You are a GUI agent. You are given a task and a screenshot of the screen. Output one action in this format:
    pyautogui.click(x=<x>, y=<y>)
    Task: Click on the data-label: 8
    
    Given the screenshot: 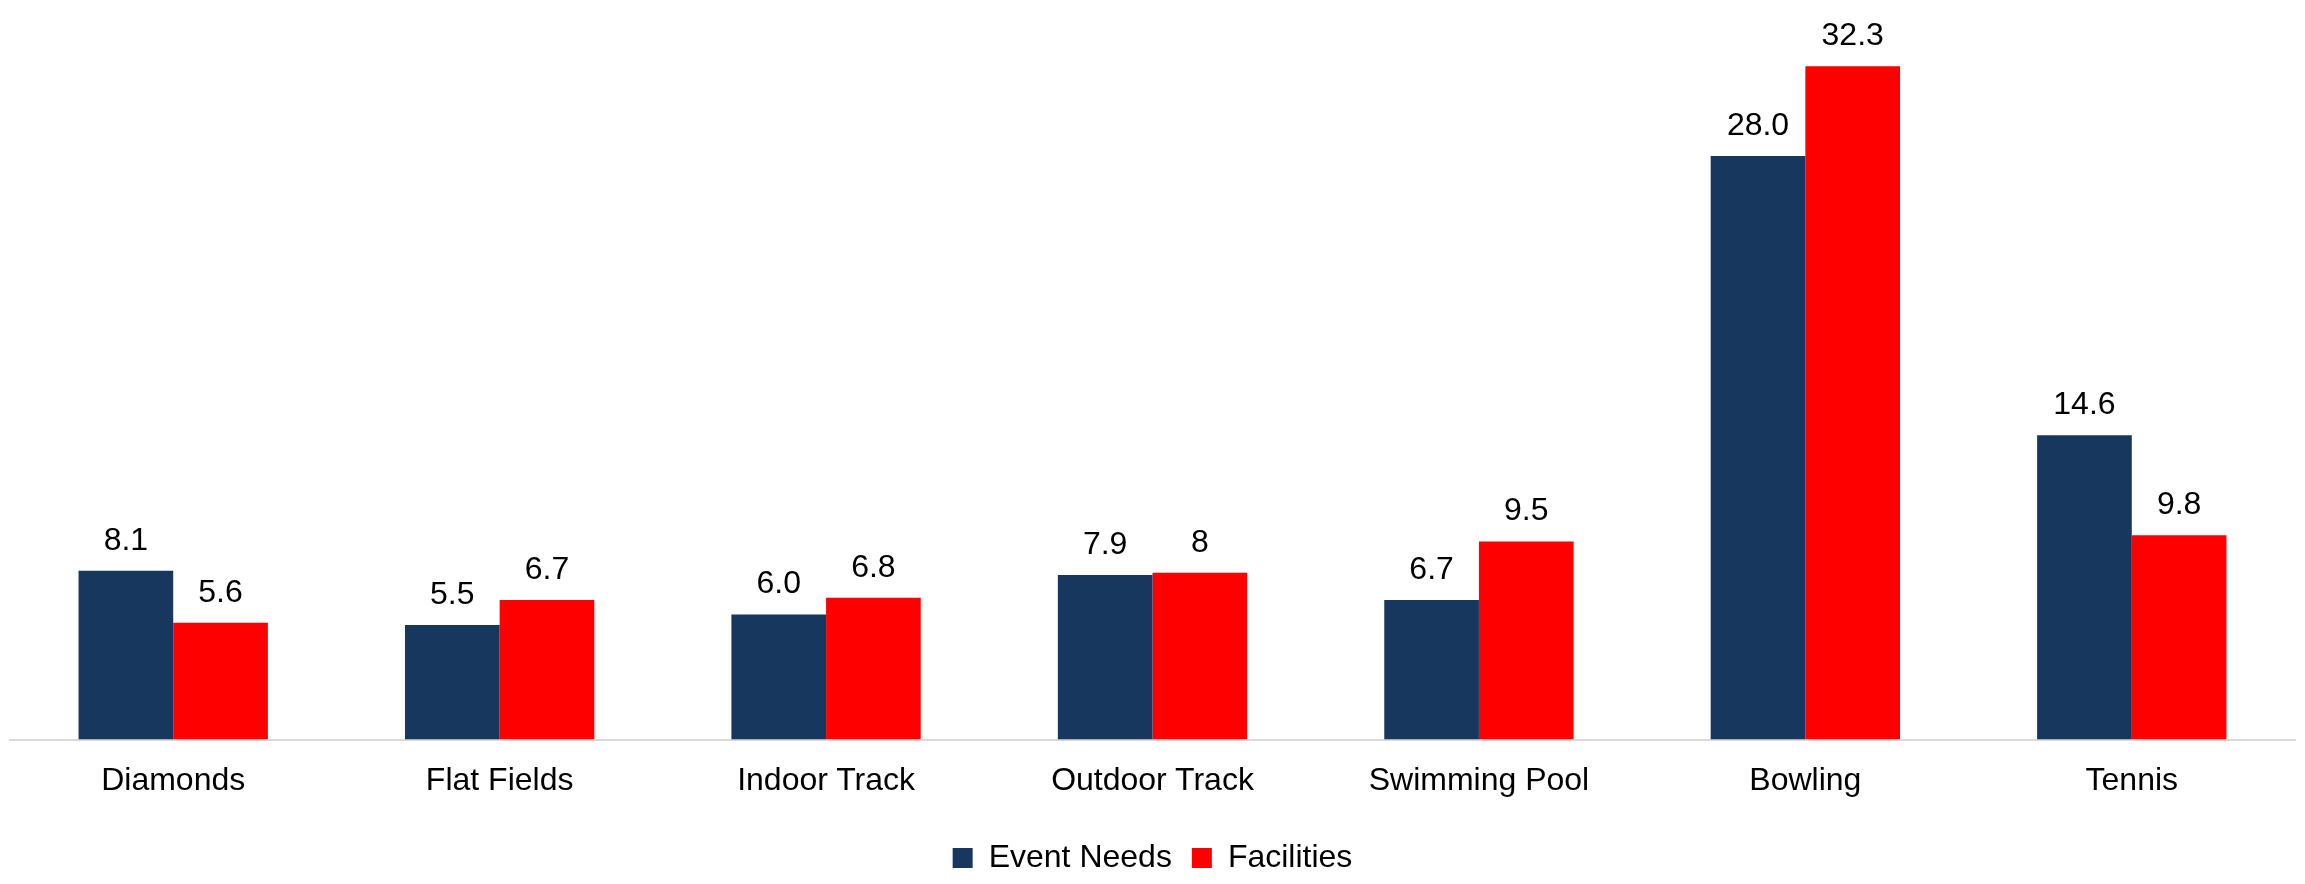 What is the action you would take?
    pyautogui.click(x=1199, y=540)
    